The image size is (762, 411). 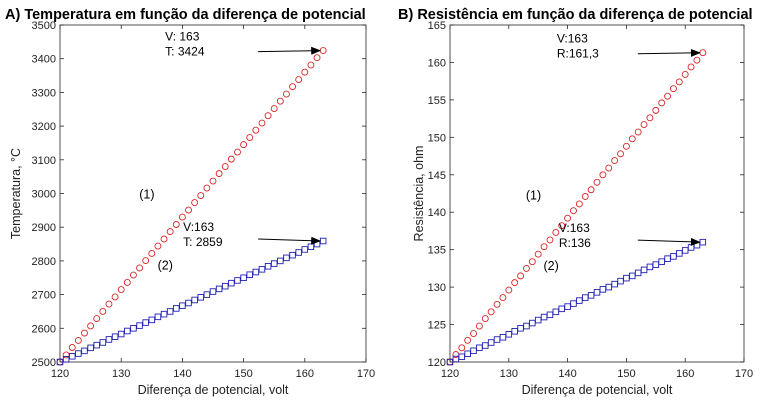 I want to click on y-tick-label: 130, so click(x=437, y=288).